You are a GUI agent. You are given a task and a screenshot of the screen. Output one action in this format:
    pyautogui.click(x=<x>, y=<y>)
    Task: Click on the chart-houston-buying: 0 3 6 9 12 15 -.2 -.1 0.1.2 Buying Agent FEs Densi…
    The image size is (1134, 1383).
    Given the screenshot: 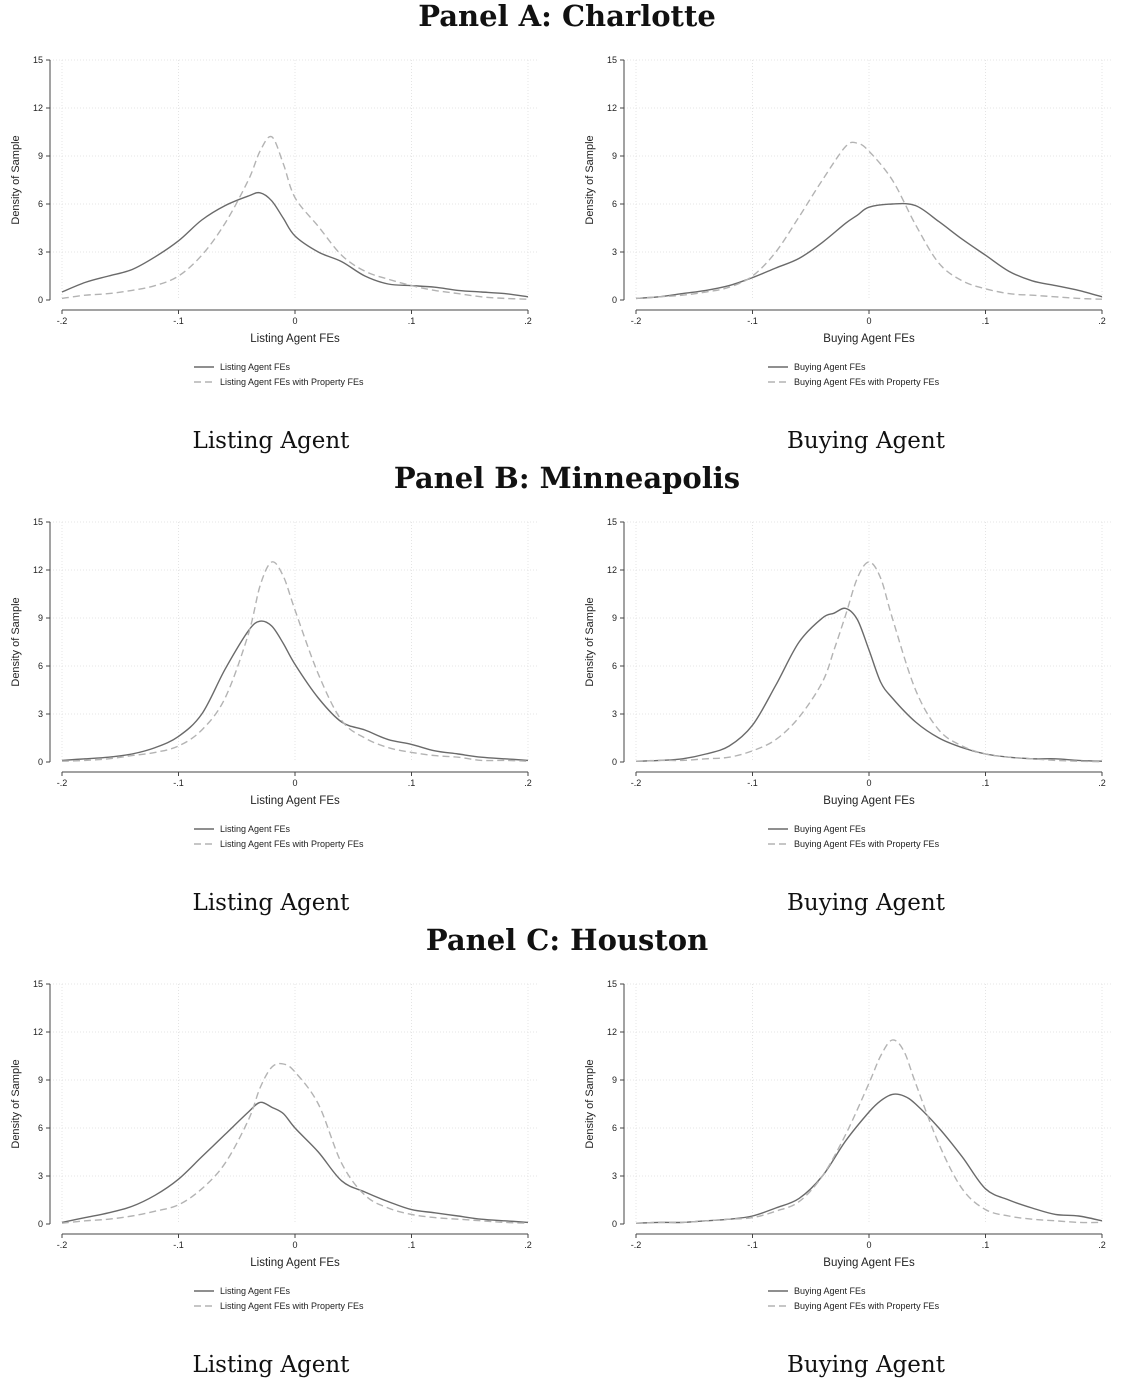 What is the action you would take?
    pyautogui.click(x=854, y=1164)
    